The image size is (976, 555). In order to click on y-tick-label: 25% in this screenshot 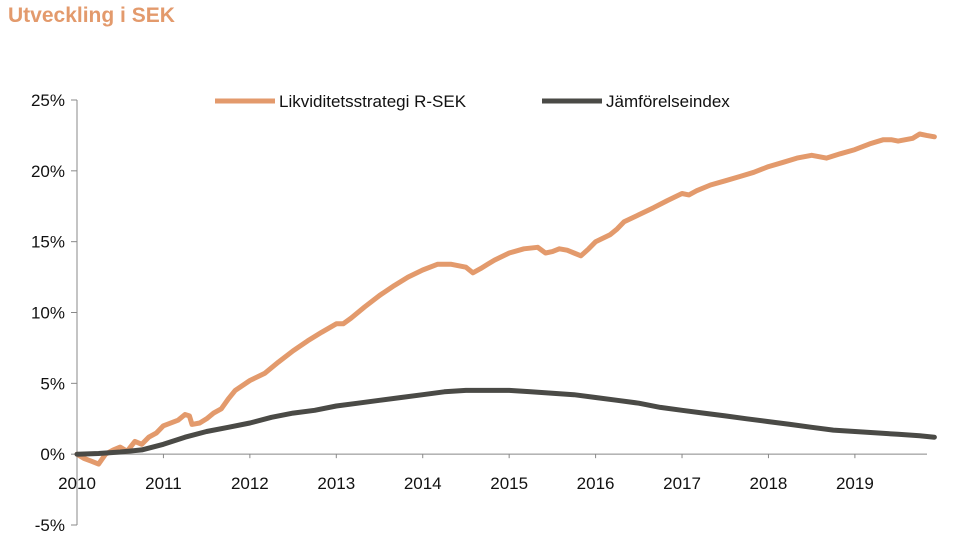, I will do `click(48, 100)`.